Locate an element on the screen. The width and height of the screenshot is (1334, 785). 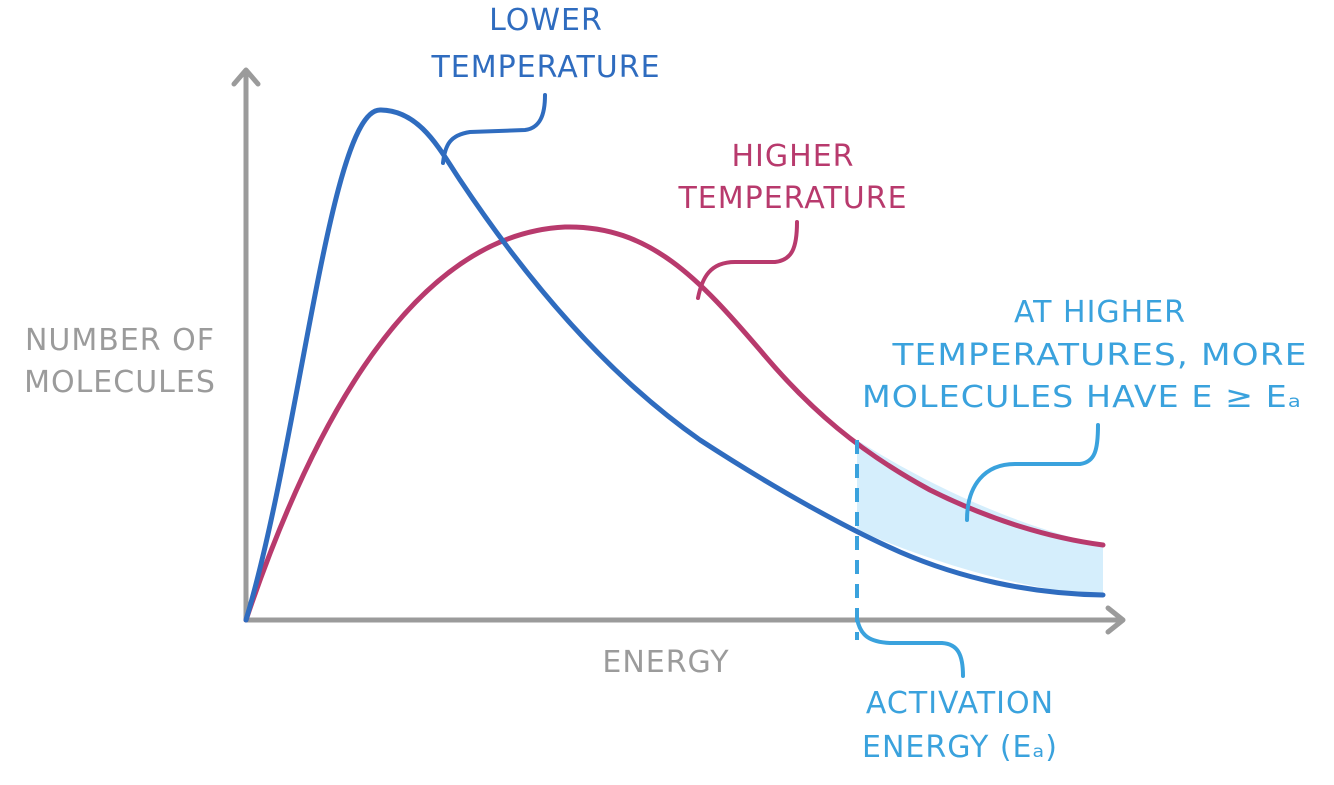
activation-leader-line is located at coordinates (910, 647).